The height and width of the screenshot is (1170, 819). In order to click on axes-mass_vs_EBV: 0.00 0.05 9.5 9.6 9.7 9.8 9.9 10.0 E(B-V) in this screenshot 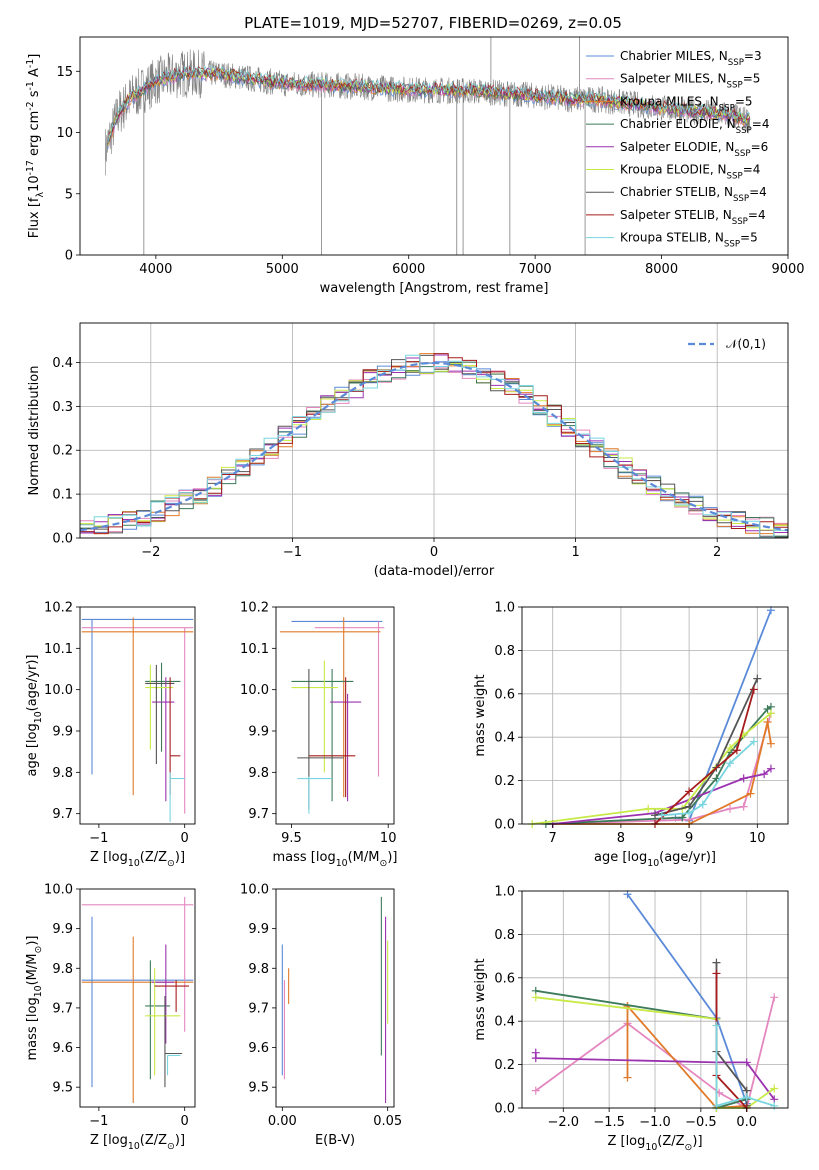, I will do `click(321, 1016)`.